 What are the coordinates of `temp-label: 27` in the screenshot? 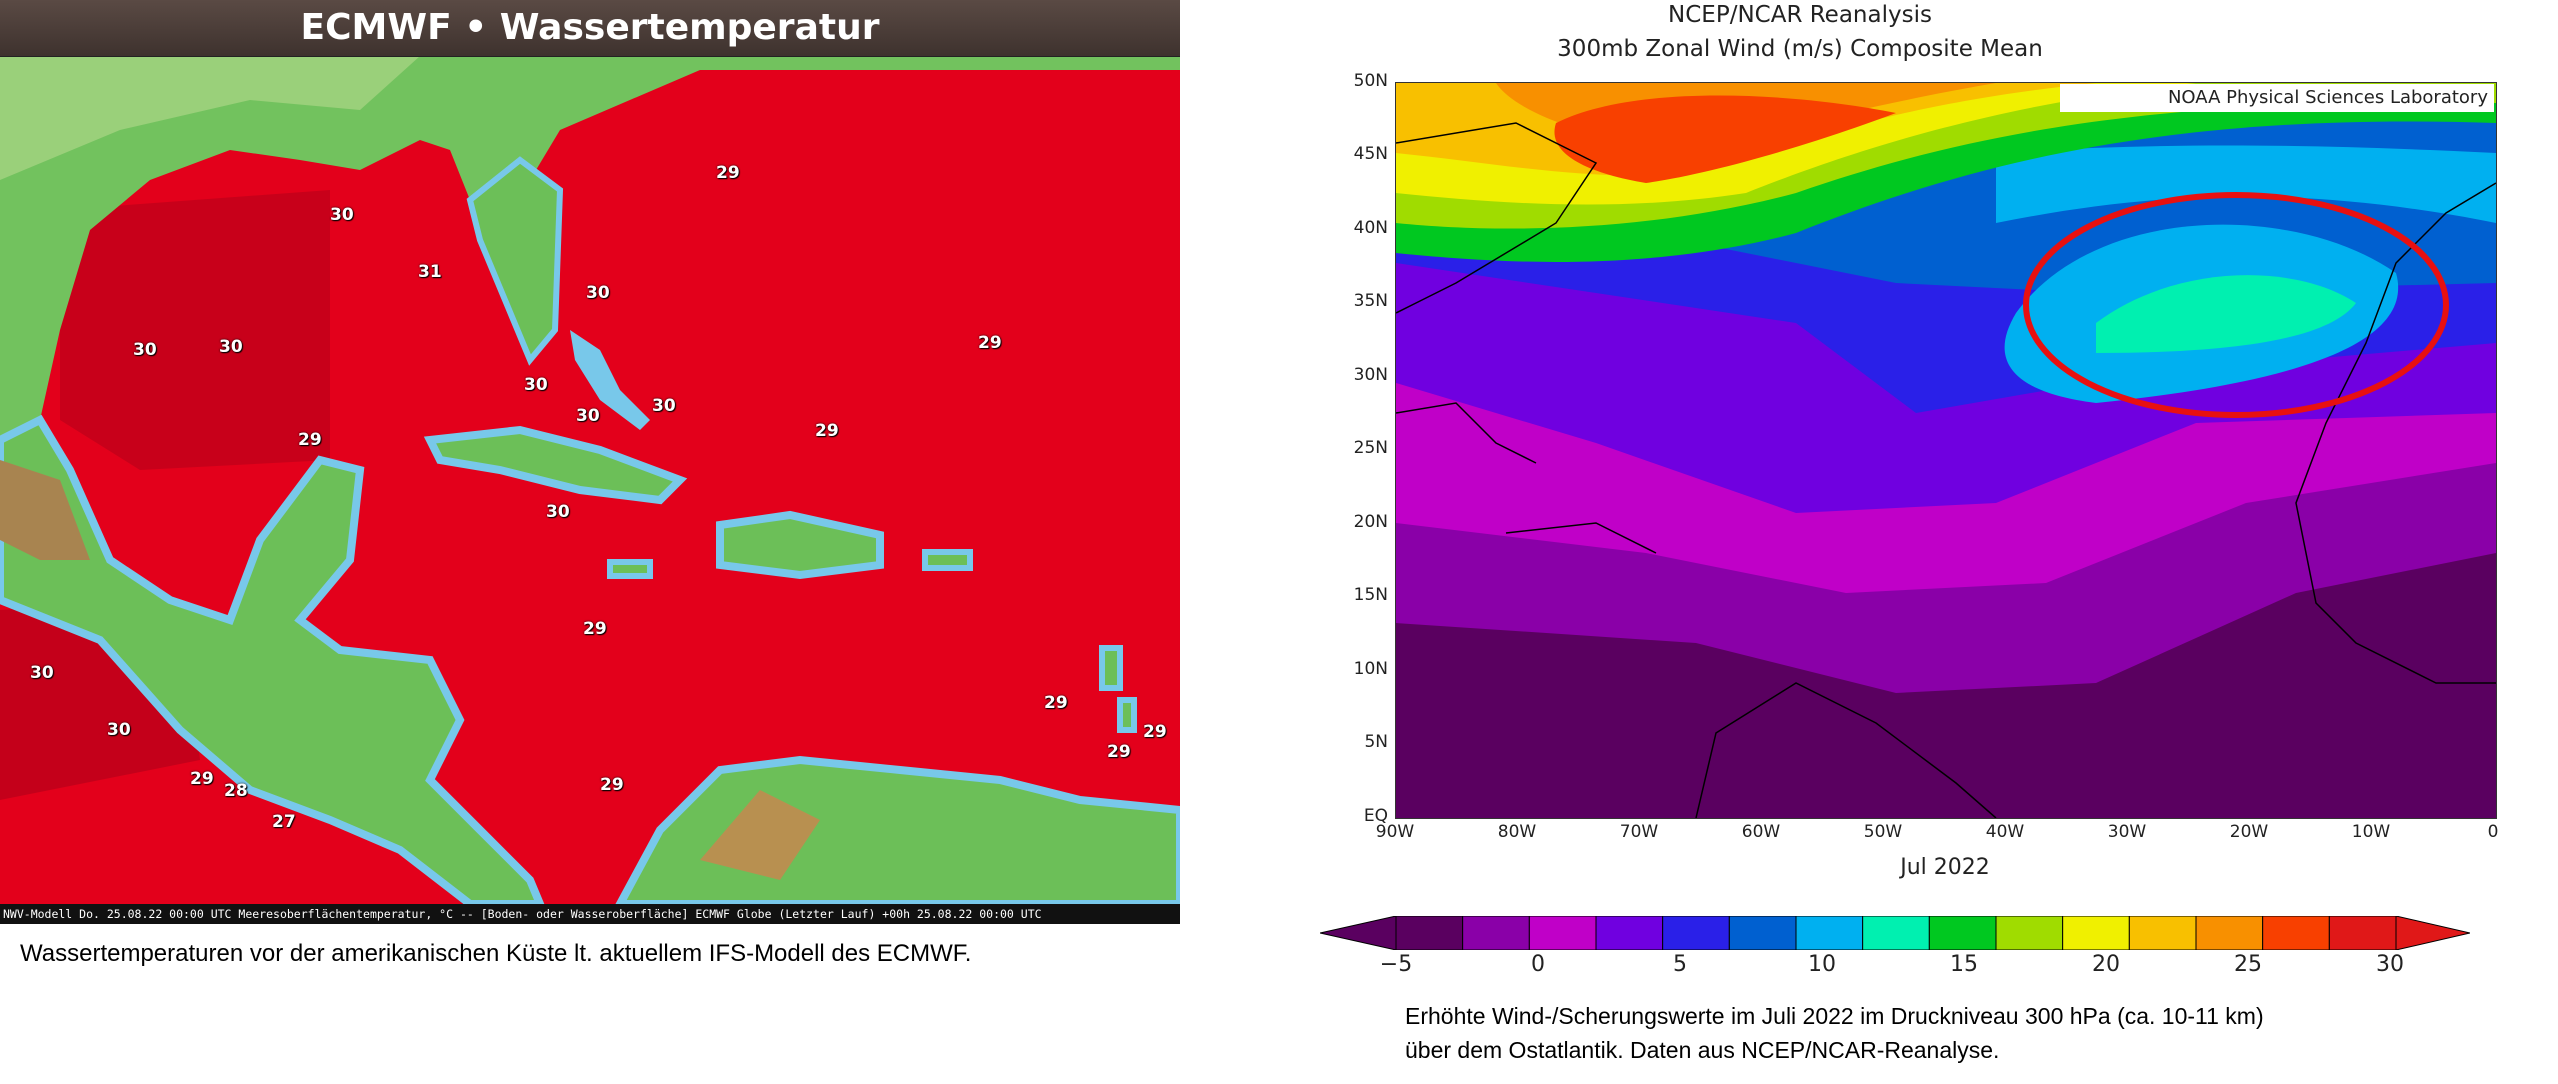 It's located at (284, 822).